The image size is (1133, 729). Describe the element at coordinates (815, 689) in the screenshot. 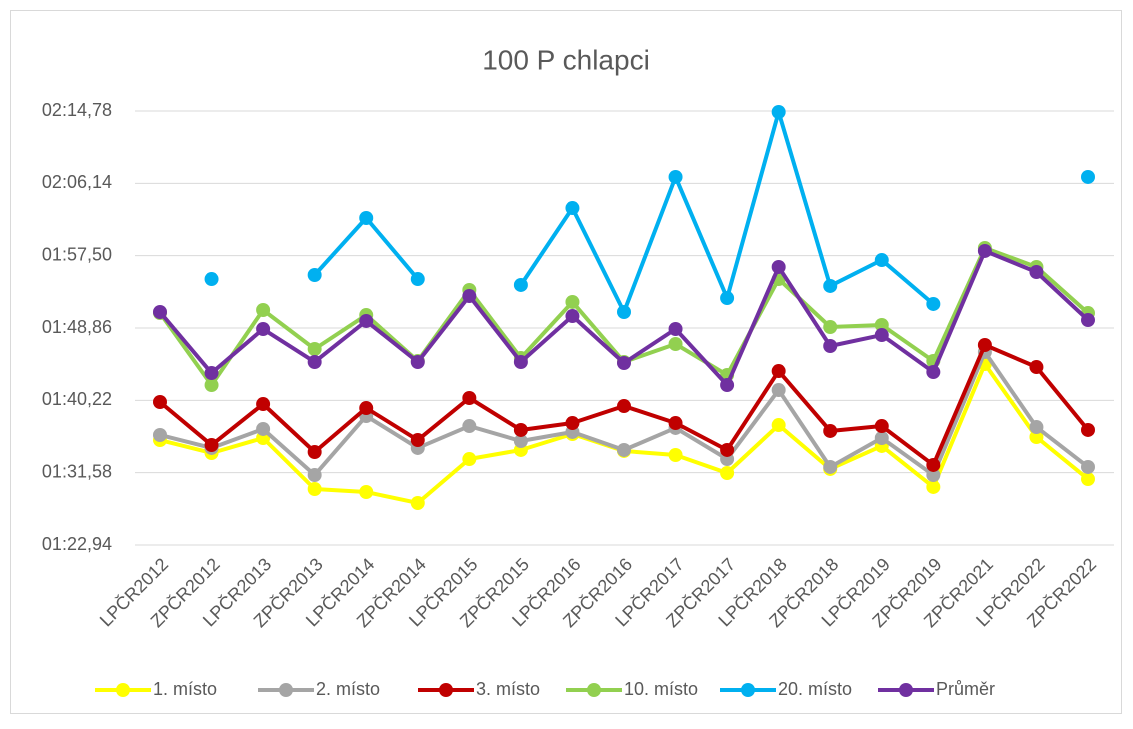

I see `legend-label: 20. místo` at that location.